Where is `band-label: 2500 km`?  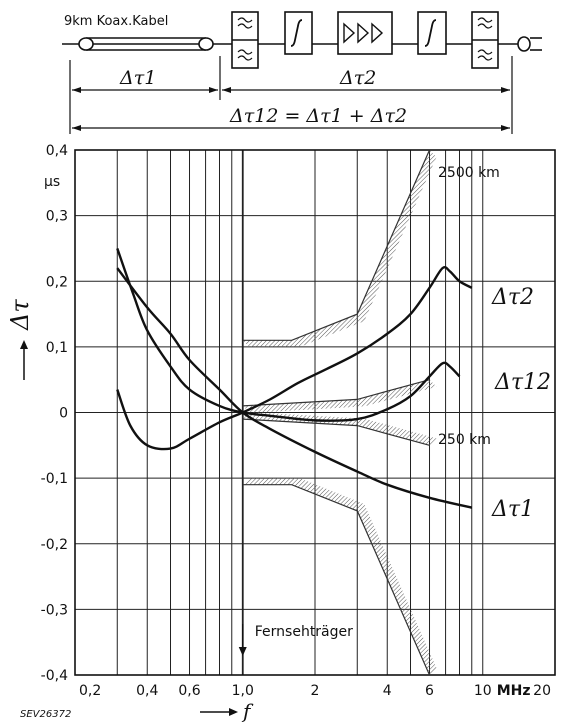
band-label: 2500 km is located at coordinates (469, 173).